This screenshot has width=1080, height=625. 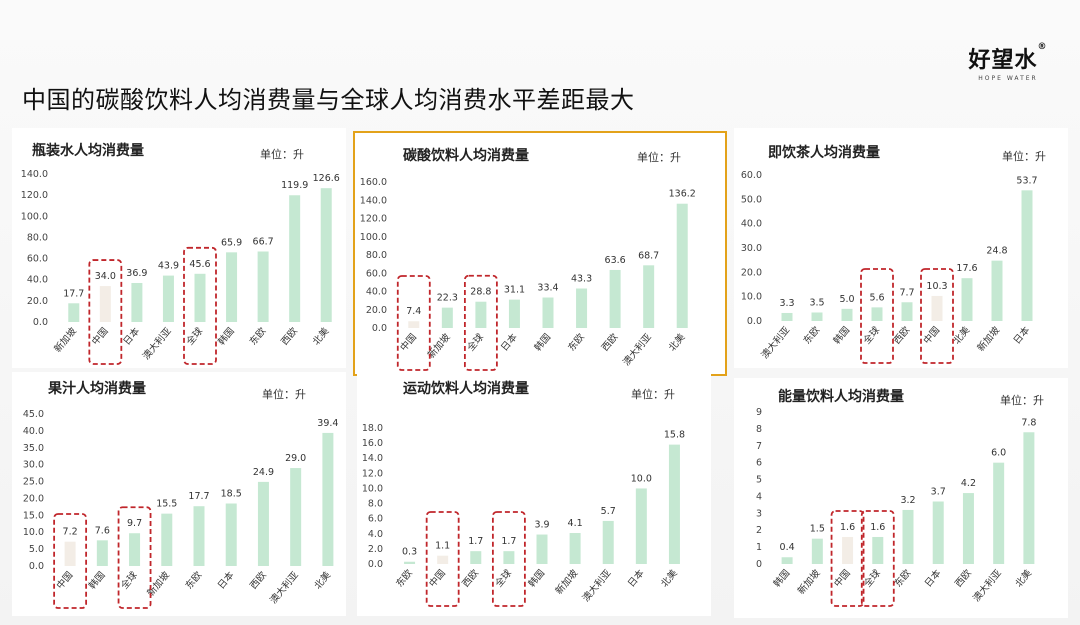 I want to click on y-tick-label: 18.0, so click(x=372, y=428).